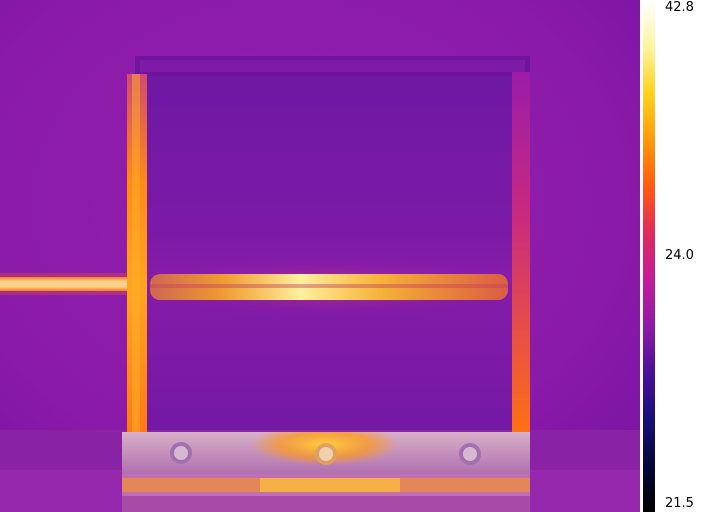  What do you see at coordinates (679, 255) in the screenshot?
I see `scale-mid-label: 24.0` at bounding box center [679, 255].